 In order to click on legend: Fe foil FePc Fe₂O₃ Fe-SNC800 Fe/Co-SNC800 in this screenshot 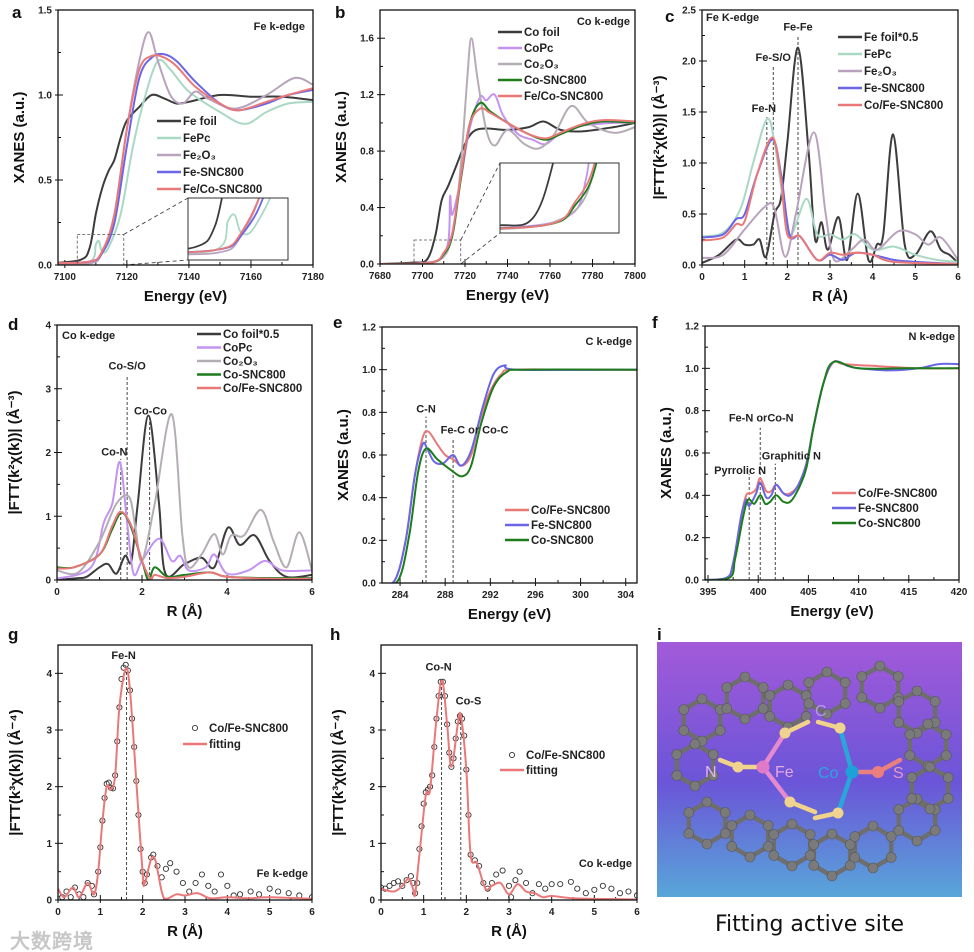, I will do `click(209, 156)`.